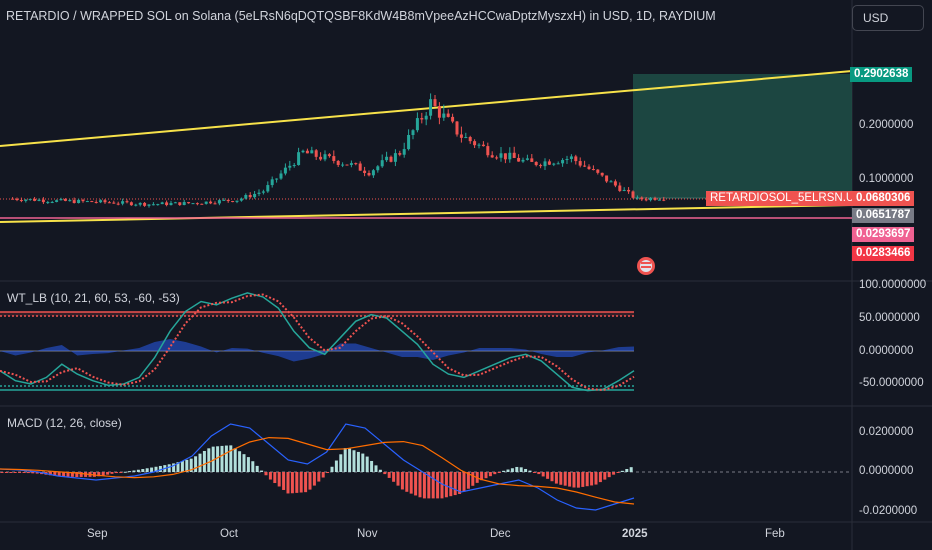  I want to click on wt-line-green, so click(317, 342).